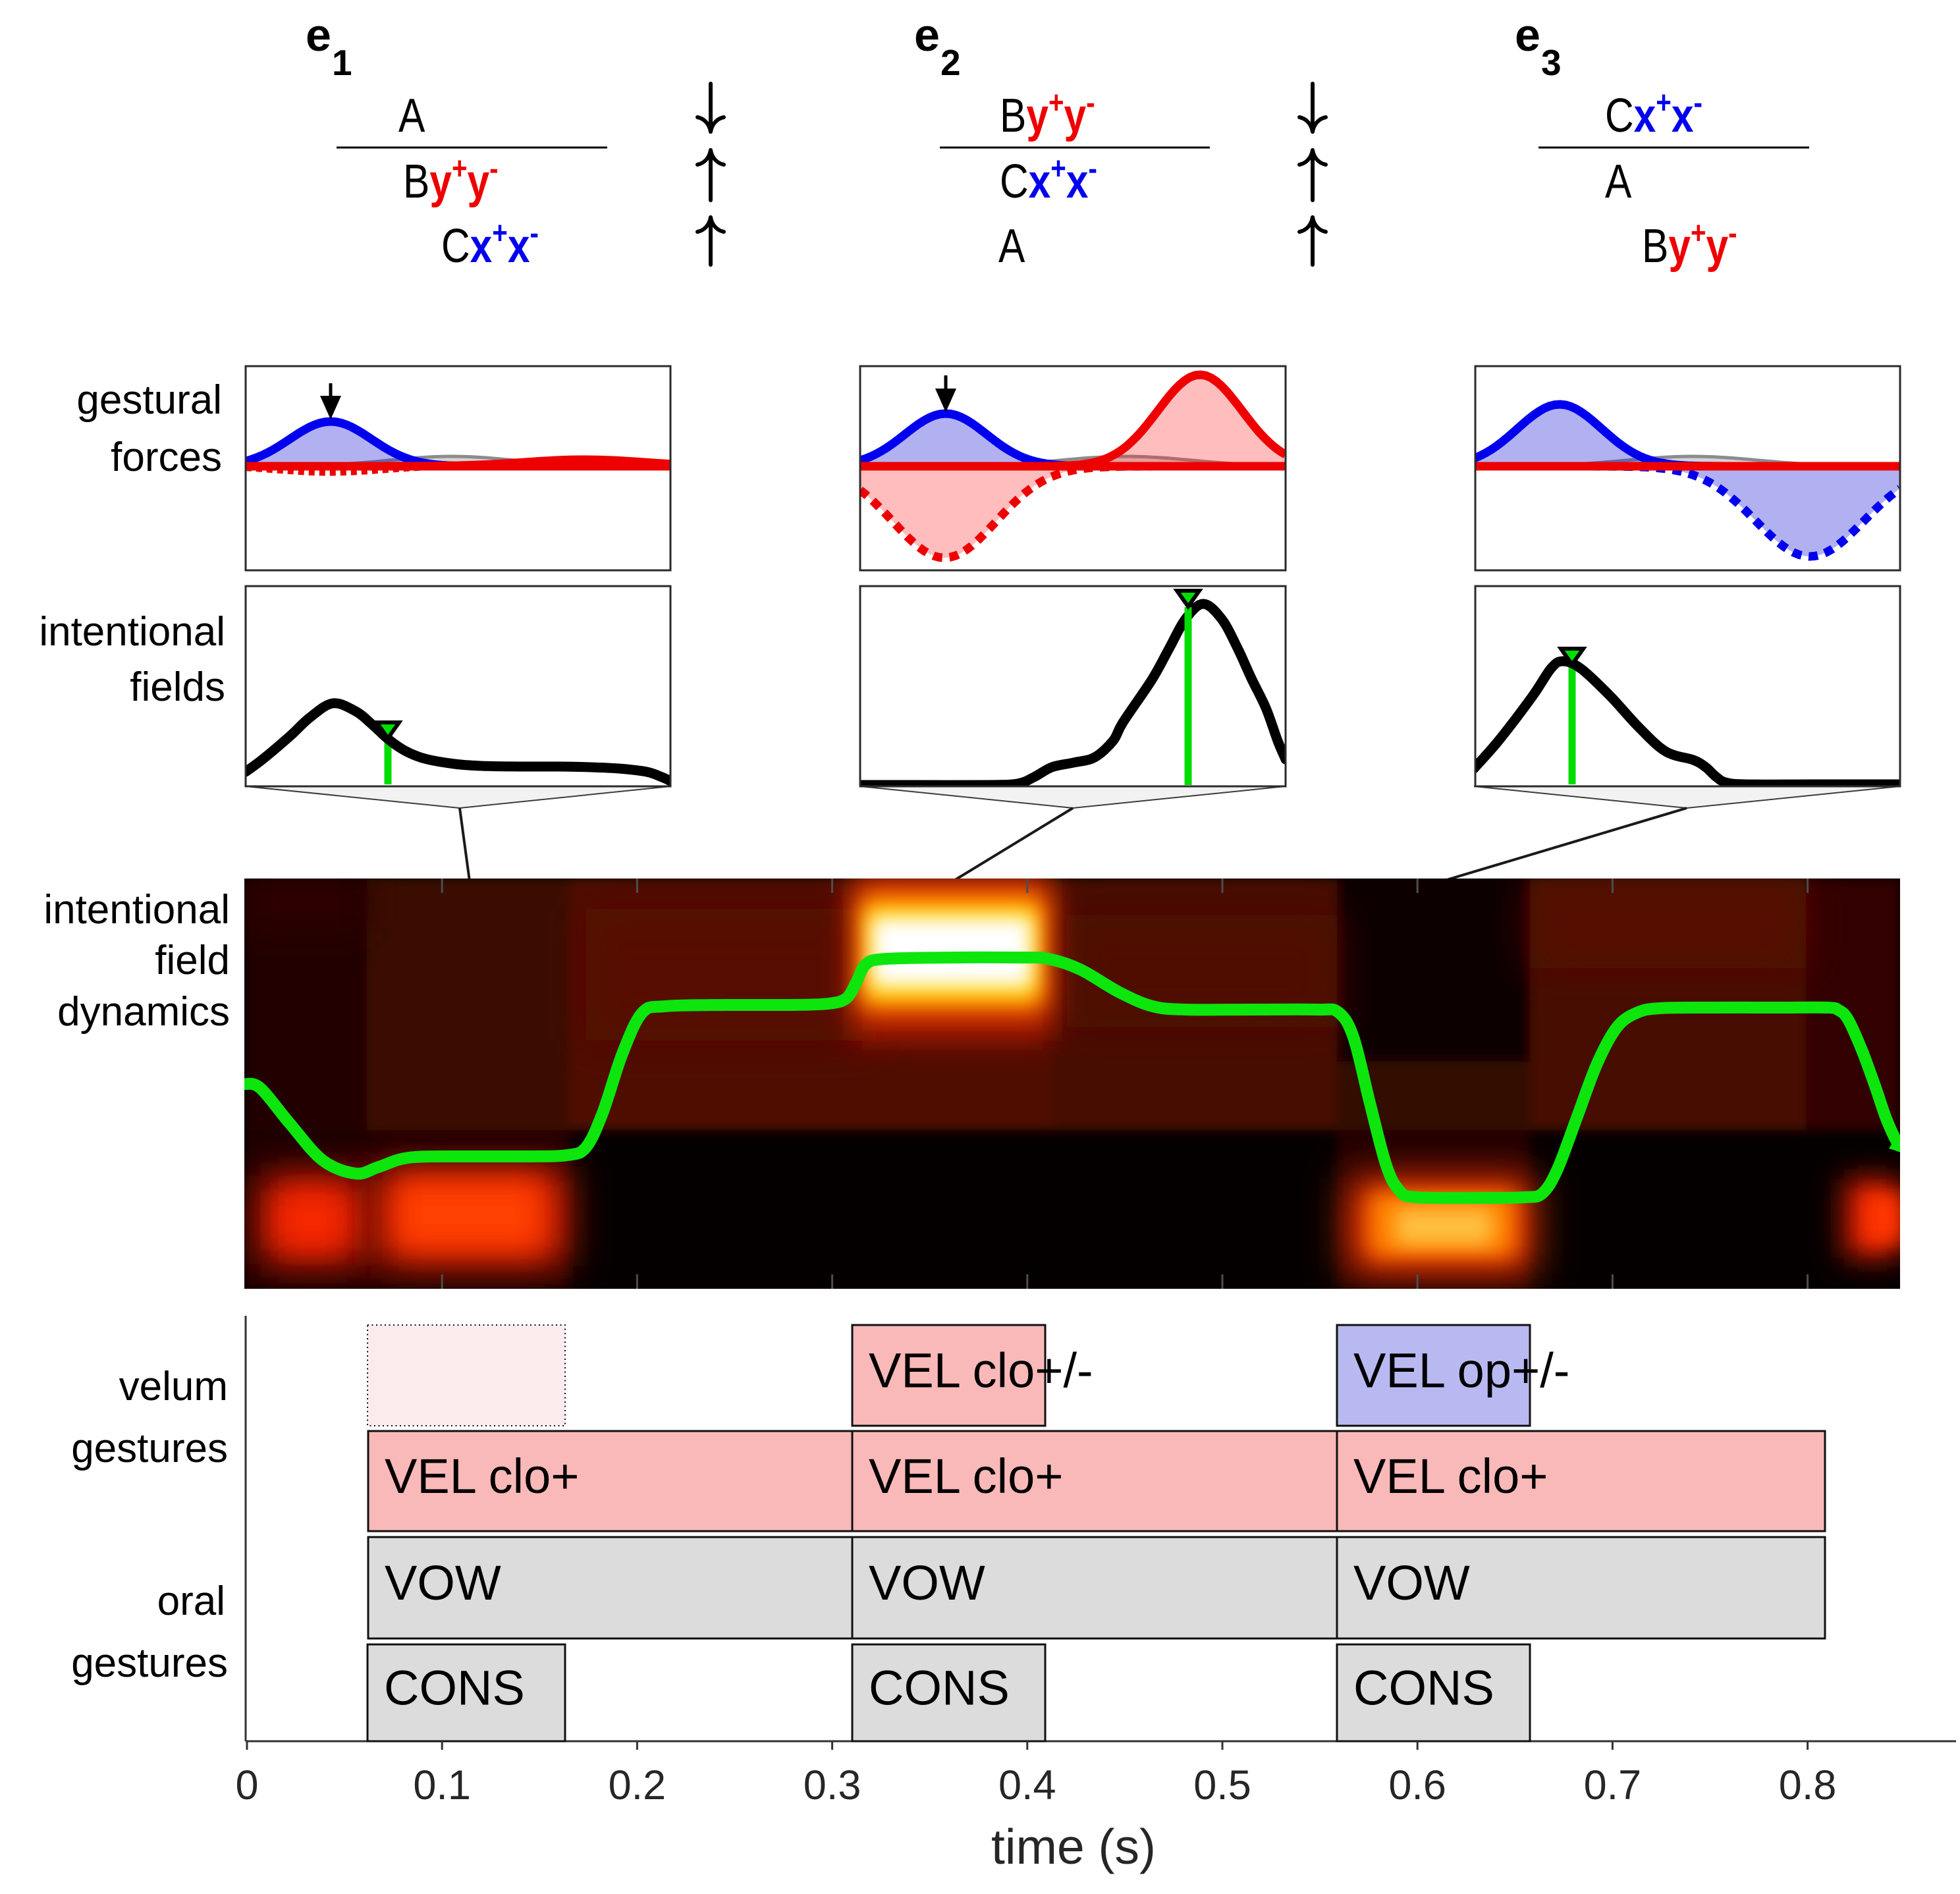  I want to click on svg-text: dynamics, so click(143, 1012).